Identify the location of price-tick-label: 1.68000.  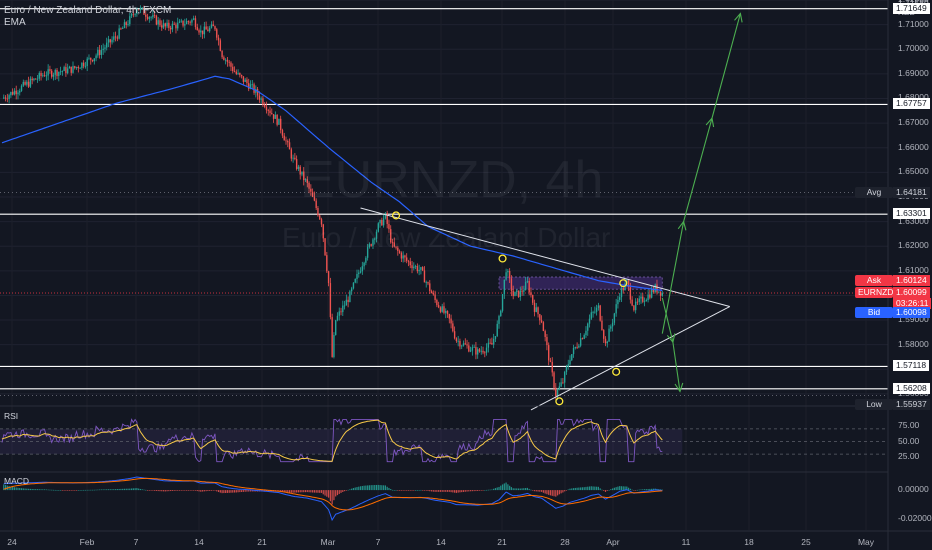
(913, 97).